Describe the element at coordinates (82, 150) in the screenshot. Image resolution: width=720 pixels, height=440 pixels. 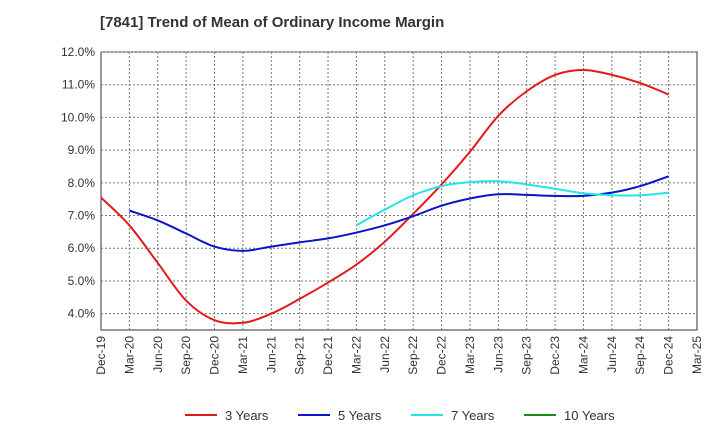
I see `y-tick-label: 9.0%` at that location.